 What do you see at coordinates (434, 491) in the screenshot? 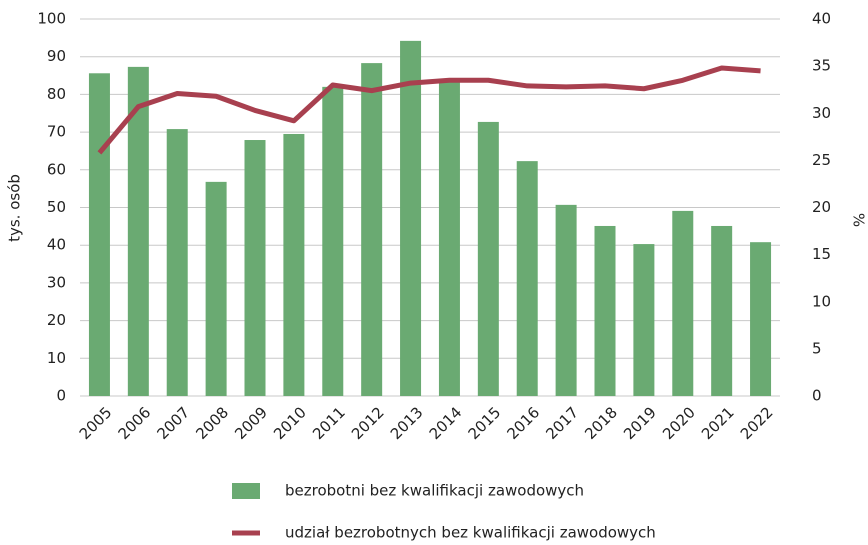
I see `legend-label: bezrobotni bez kwalifikacji zawodowych` at bounding box center [434, 491].